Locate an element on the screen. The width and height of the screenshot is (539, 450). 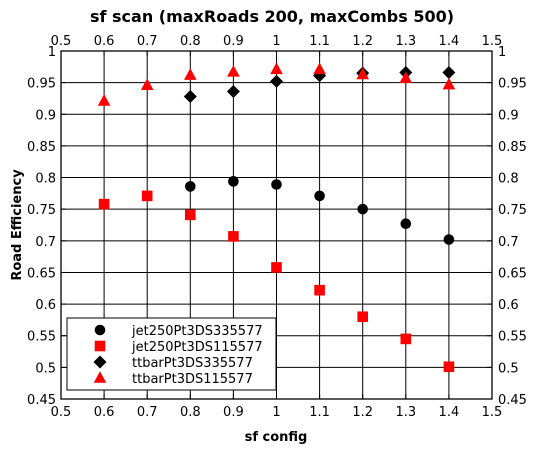
y-tick-label-right: 0.85 is located at coordinates (512, 147).